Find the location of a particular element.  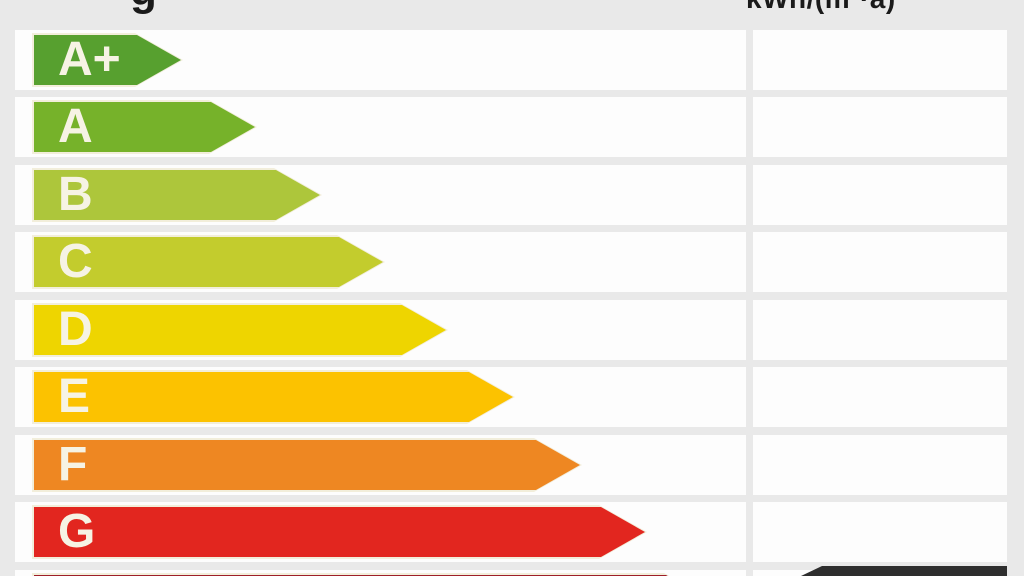

class-label: D is located at coordinates (75, 329).